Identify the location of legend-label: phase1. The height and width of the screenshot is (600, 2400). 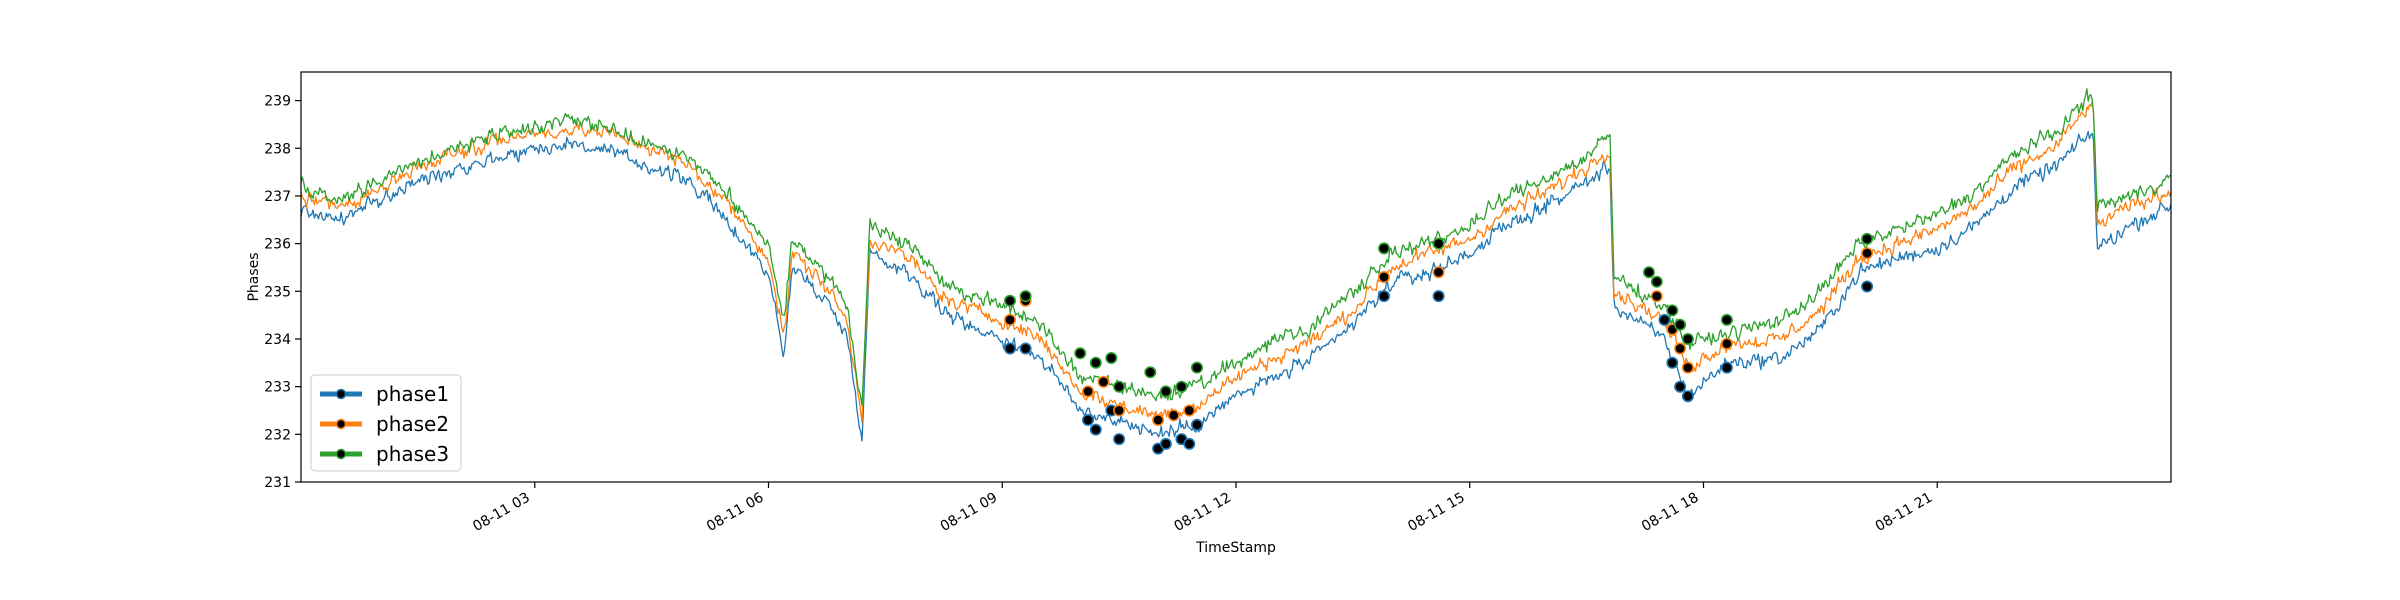
(412, 394).